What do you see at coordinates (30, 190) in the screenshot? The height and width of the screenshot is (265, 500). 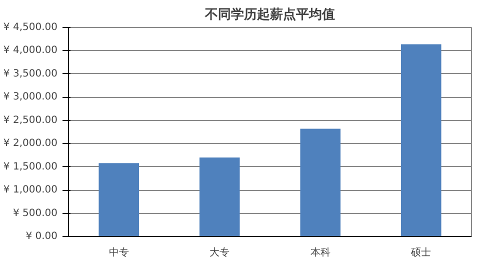 I see `y-tick-label: ¥ 1,000.00` at bounding box center [30, 190].